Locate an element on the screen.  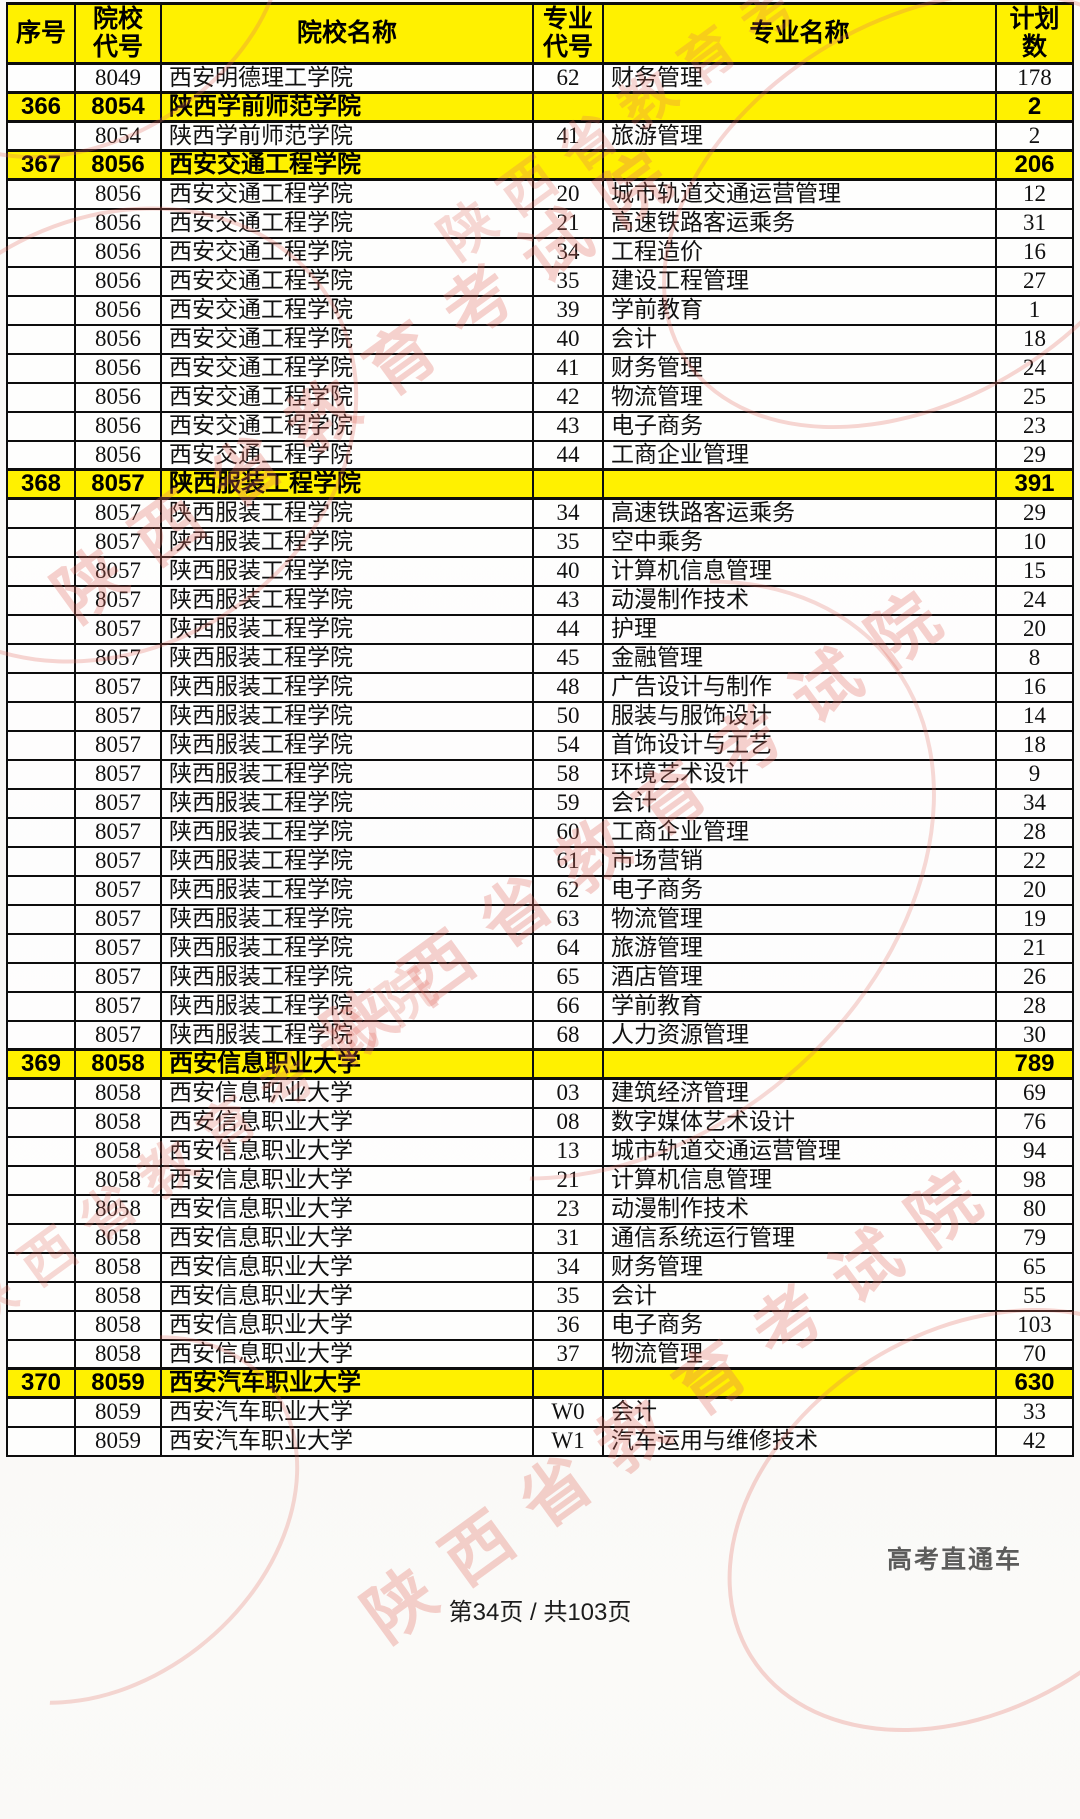
plan-count-cell: 79 is located at coordinates (1034, 1238).